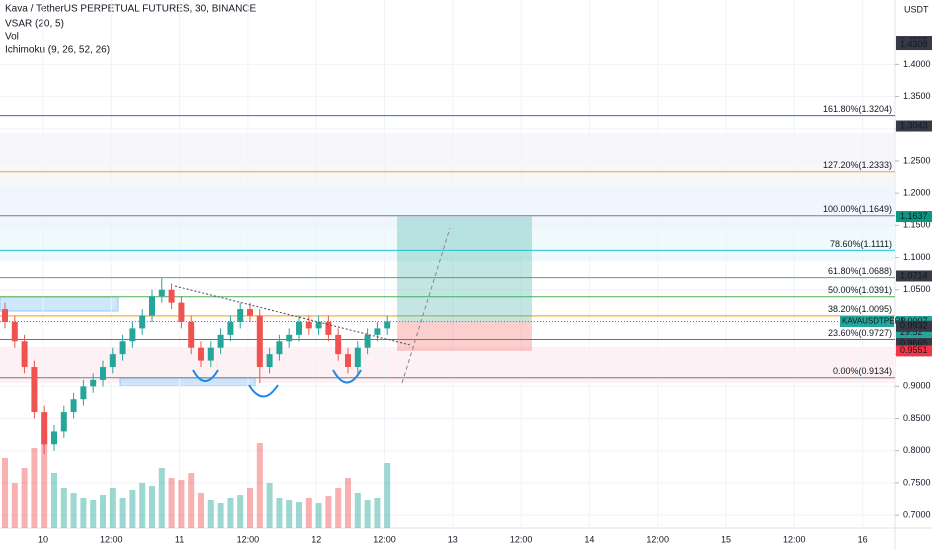  Describe the element at coordinates (857, 209) in the screenshot. I see `fib-label: 100.00%(1.1649)` at that location.